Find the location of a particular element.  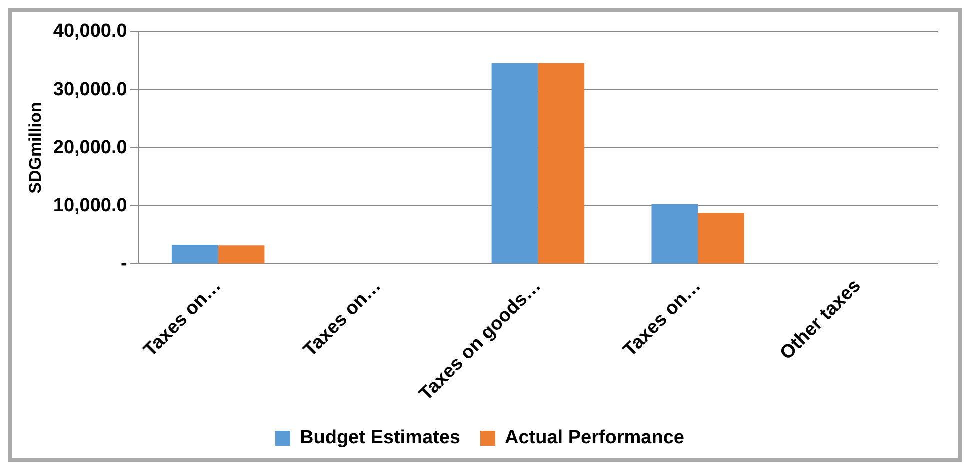

y-tick-label: 20,000.0 is located at coordinates (90, 147).